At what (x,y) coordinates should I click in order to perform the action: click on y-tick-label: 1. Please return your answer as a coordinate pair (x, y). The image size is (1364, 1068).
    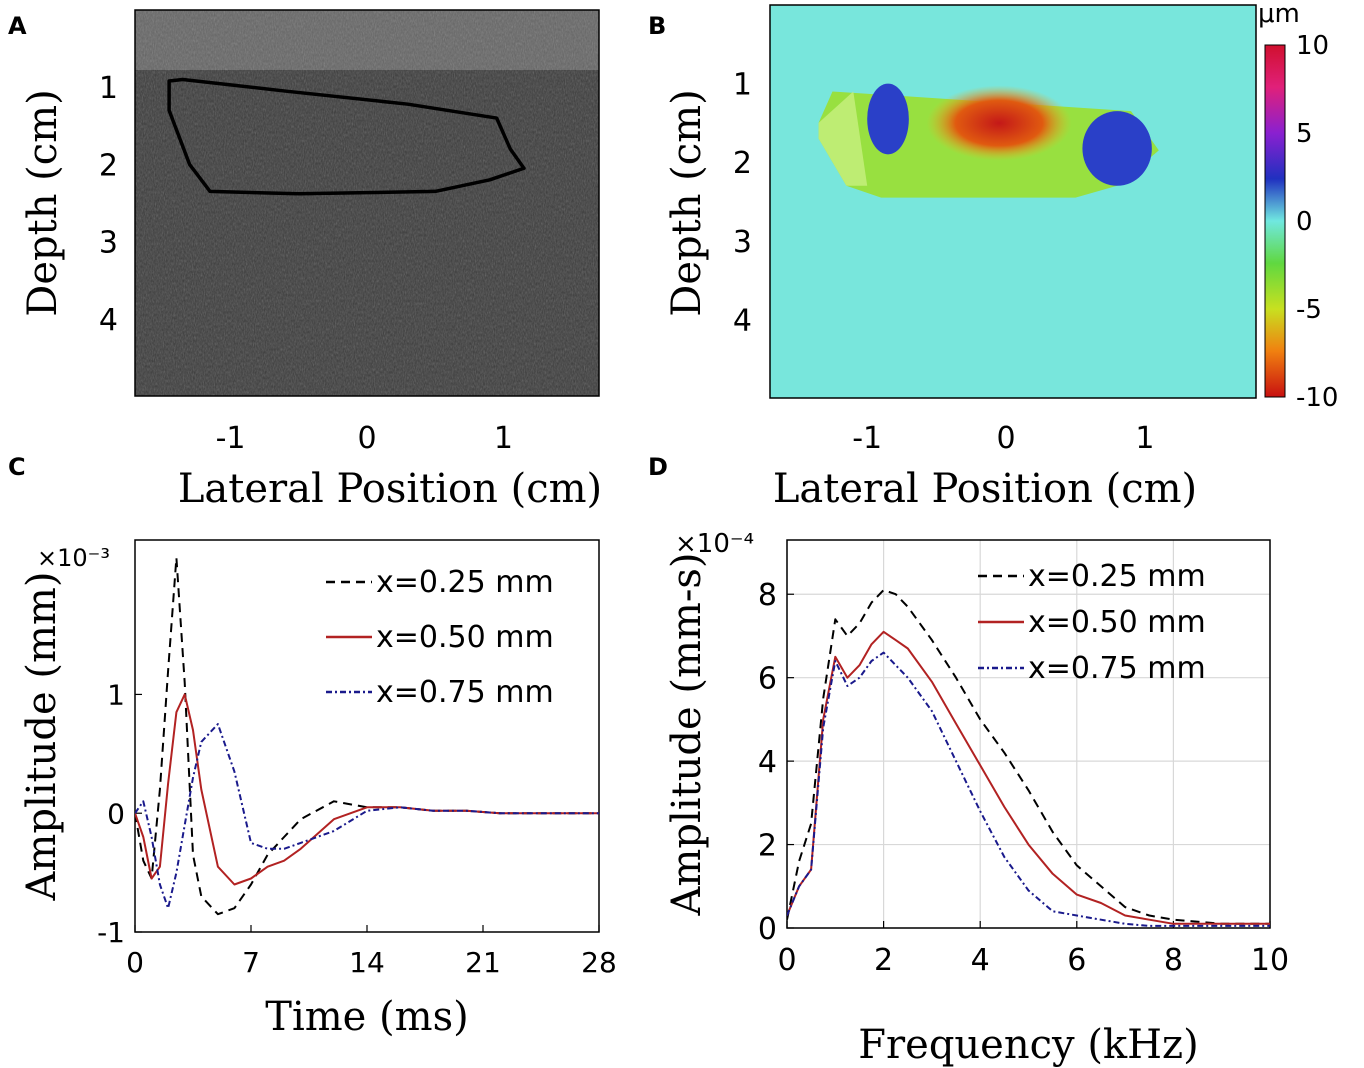
    Looking at the image, I should click on (116, 695).